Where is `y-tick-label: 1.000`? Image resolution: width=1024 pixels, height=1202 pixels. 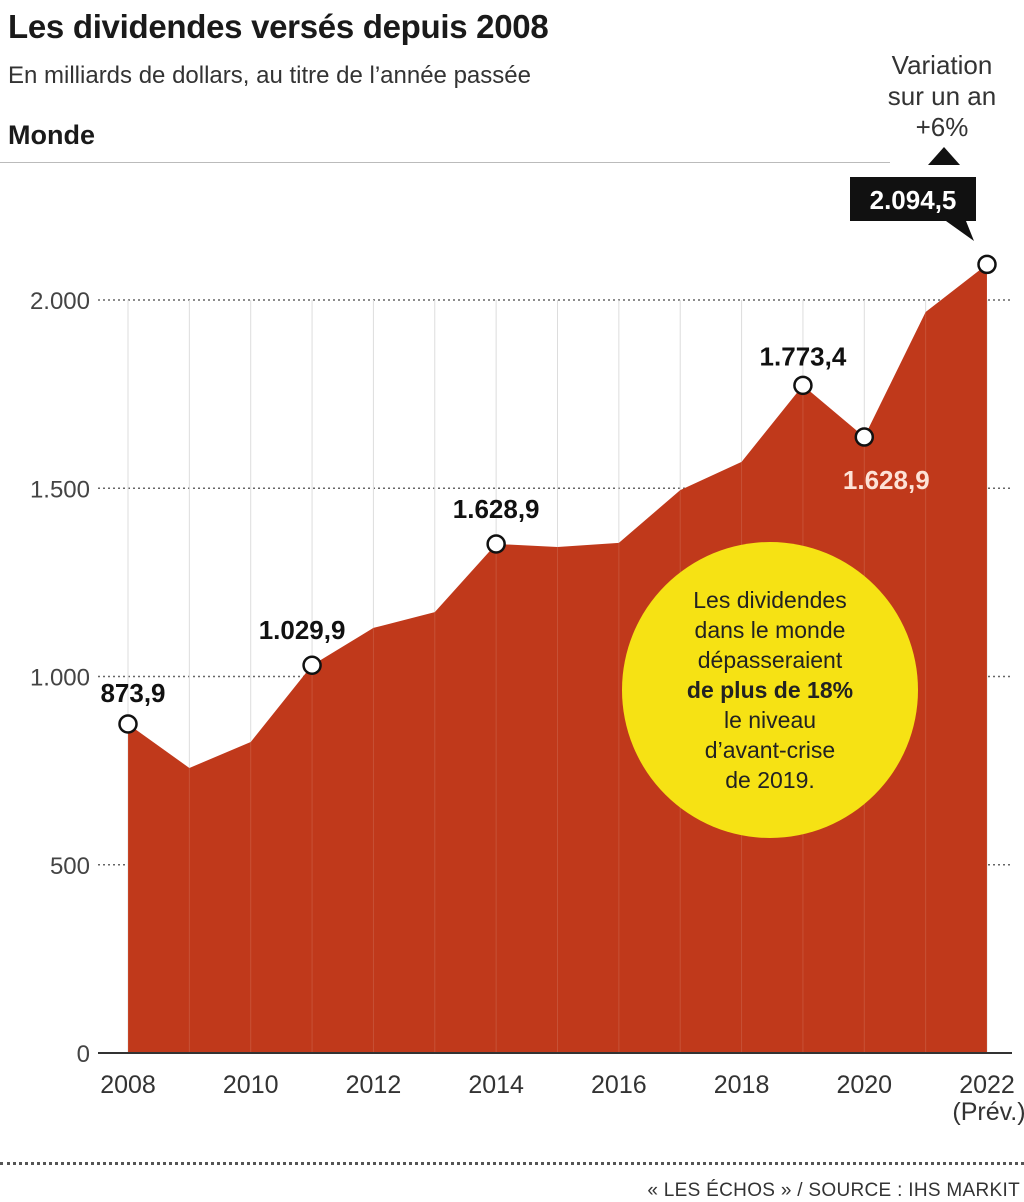
y-tick-label: 1.000 is located at coordinates (60, 678).